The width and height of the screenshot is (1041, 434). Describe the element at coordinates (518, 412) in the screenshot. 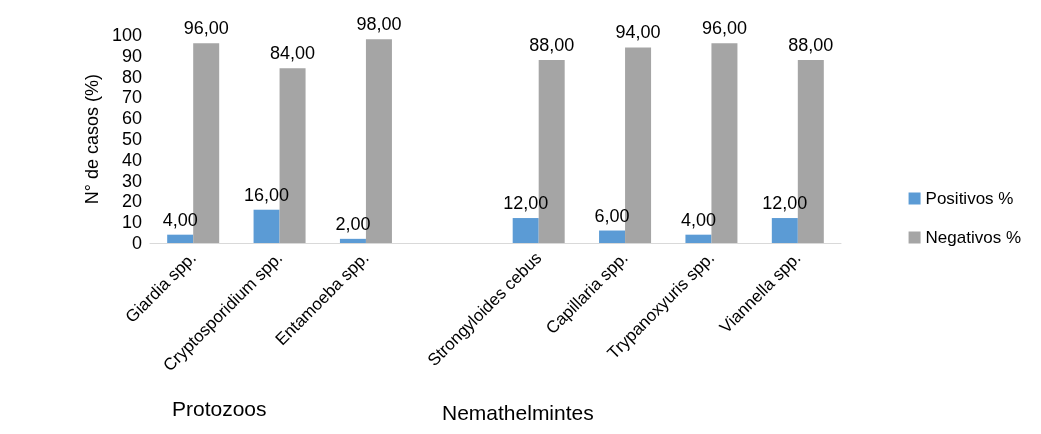

I see `text: Nemathelmintes` at that location.